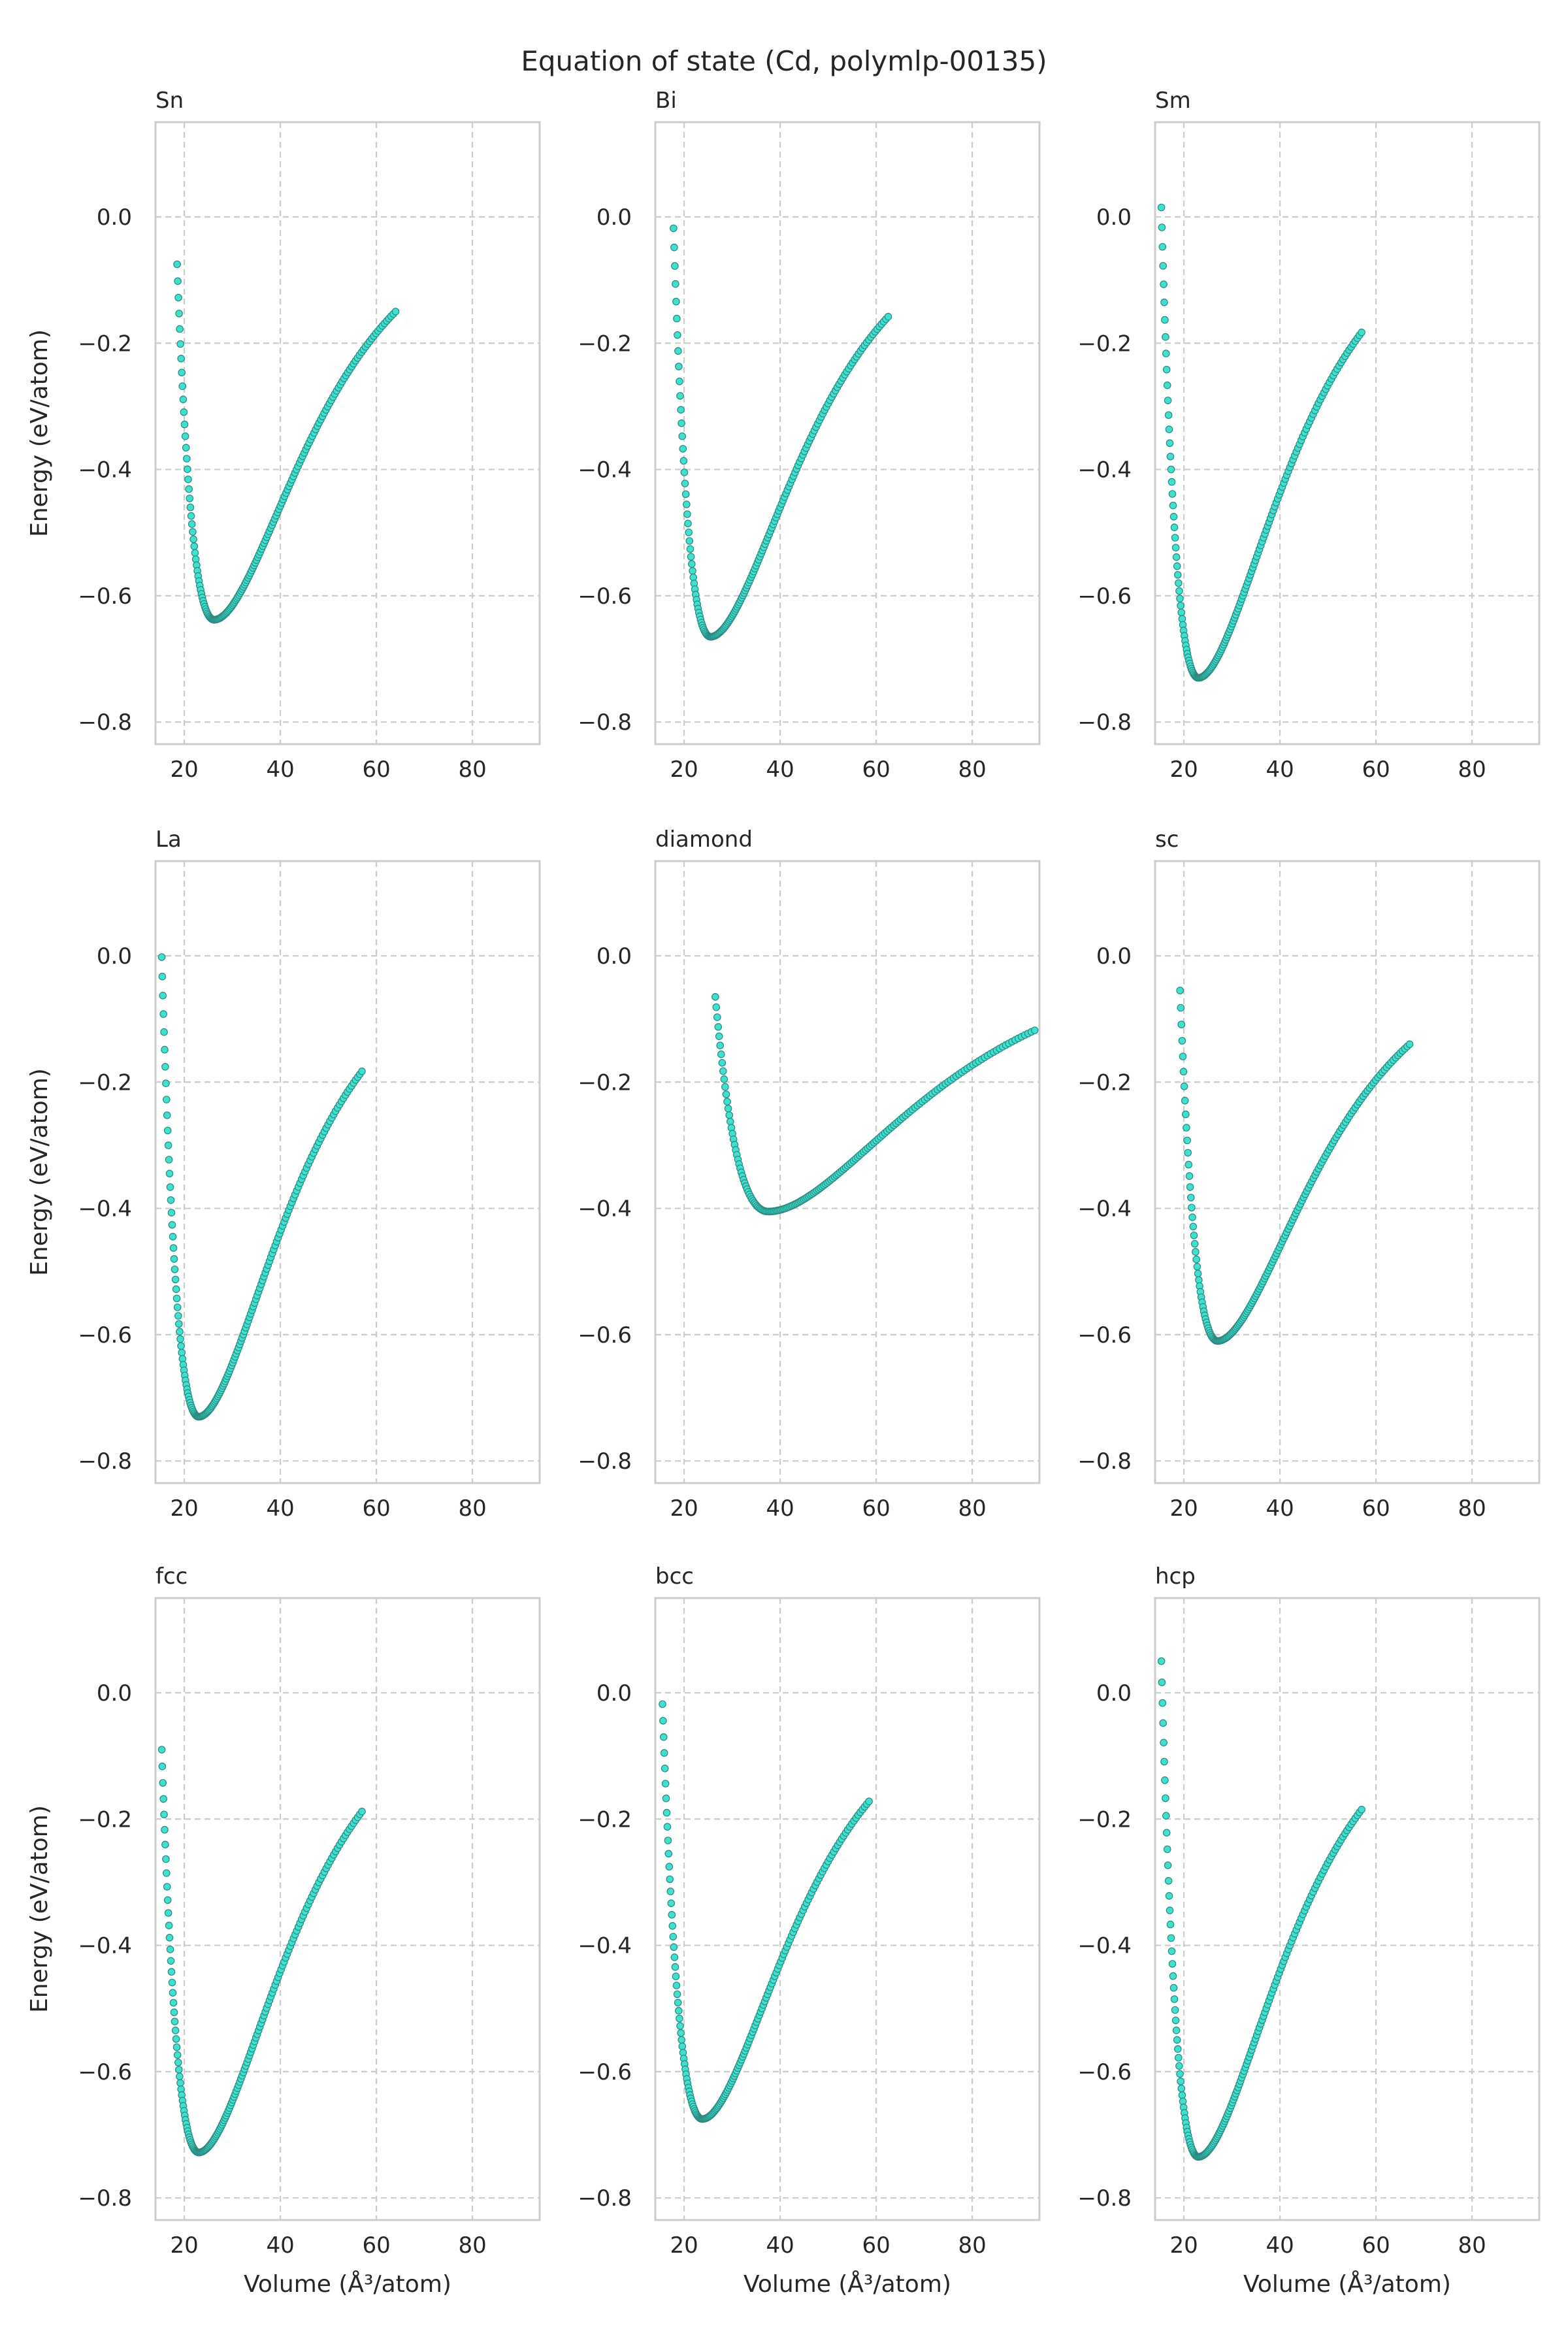  Describe the element at coordinates (184, 770) in the screenshot. I see `x-tick-label: 20` at that location.